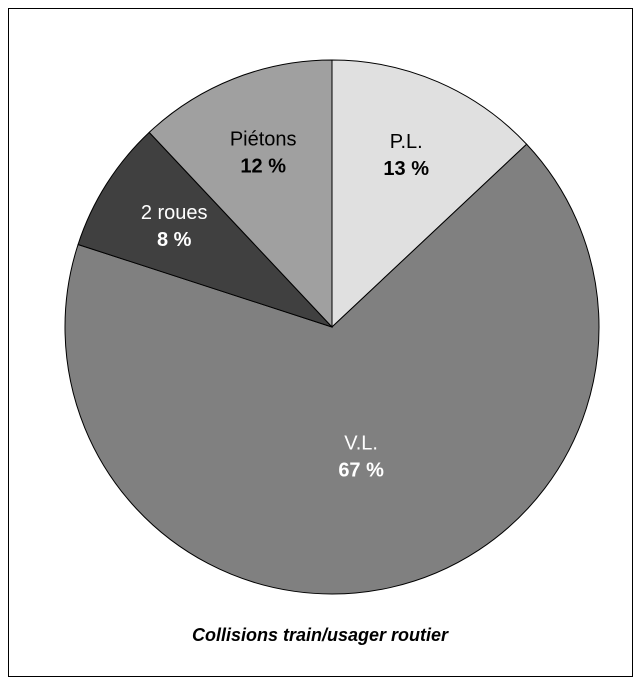 This screenshot has height=677, width=642. What do you see at coordinates (263, 140) in the screenshot?
I see `slice-label: Piétons` at bounding box center [263, 140].